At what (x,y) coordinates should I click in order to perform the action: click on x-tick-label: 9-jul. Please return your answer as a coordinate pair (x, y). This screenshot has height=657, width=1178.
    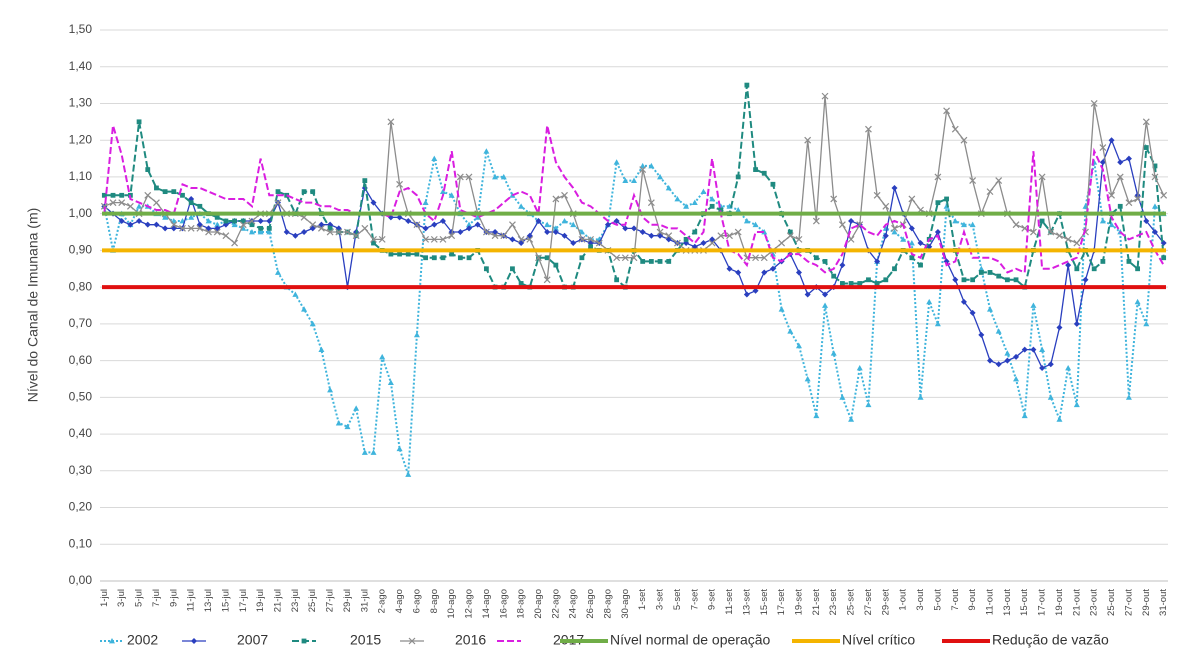
    Looking at the image, I should click on (173, 598).